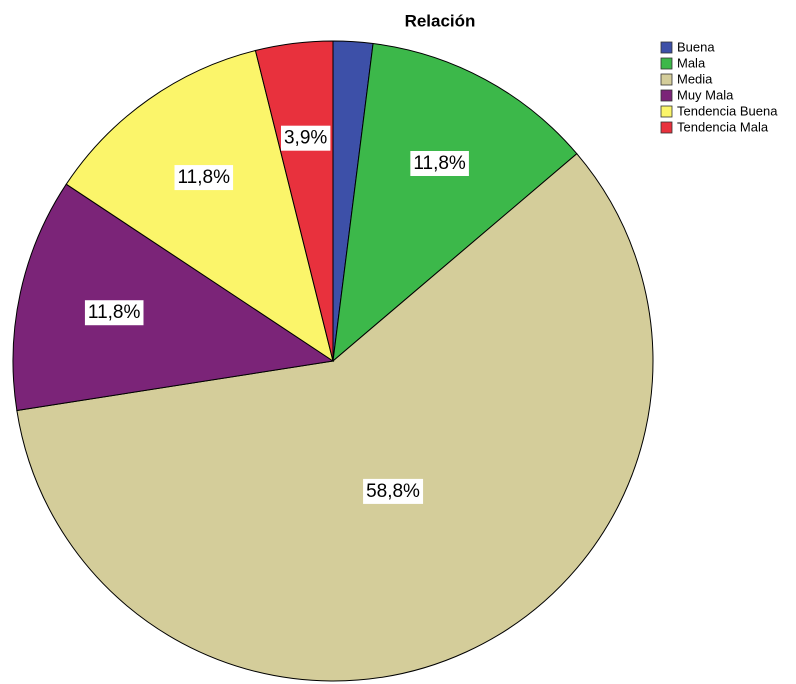  What do you see at coordinates (696, 46) in the screenshot?
I see `legend-label: Buena` at bounding box center [696, 46].